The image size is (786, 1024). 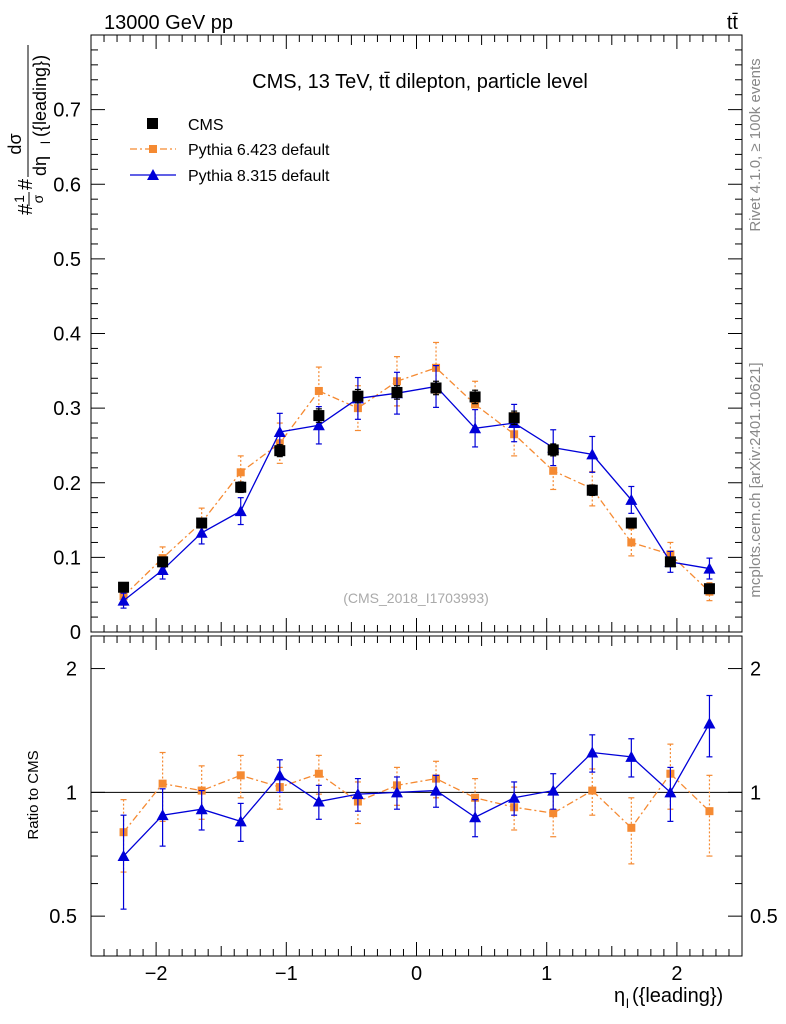 What do you see at coordinates (755, 144) in the screenshot?
I see `rivet-label: Rivet 4.1.0, ≥ 100k events` at bounding box center [755, 144].